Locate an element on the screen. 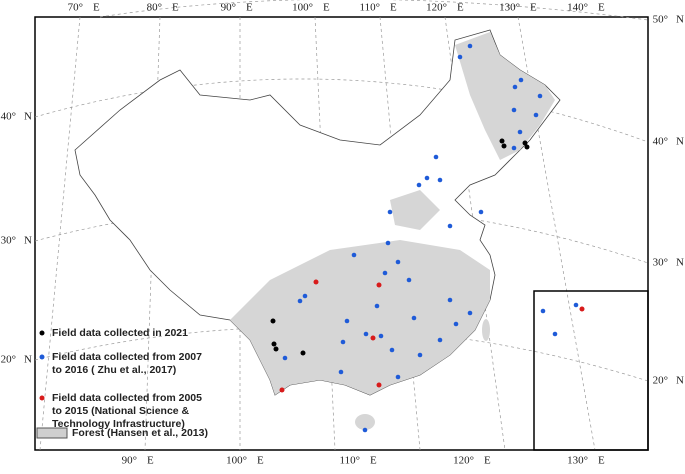 The height and width of the screenshot is (474, 685). top-label: 130° is located at coordinates (509, 8).